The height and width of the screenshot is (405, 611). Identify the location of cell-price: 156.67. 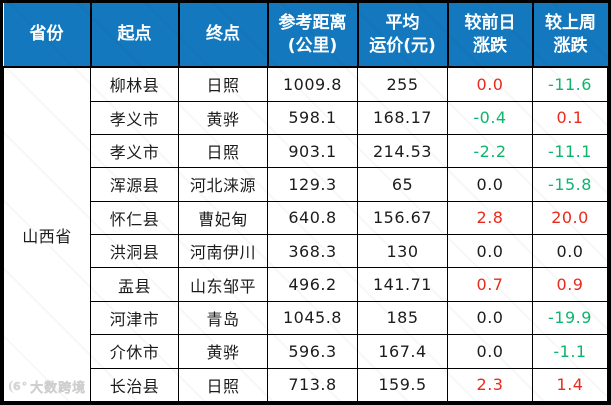
(402, 218).